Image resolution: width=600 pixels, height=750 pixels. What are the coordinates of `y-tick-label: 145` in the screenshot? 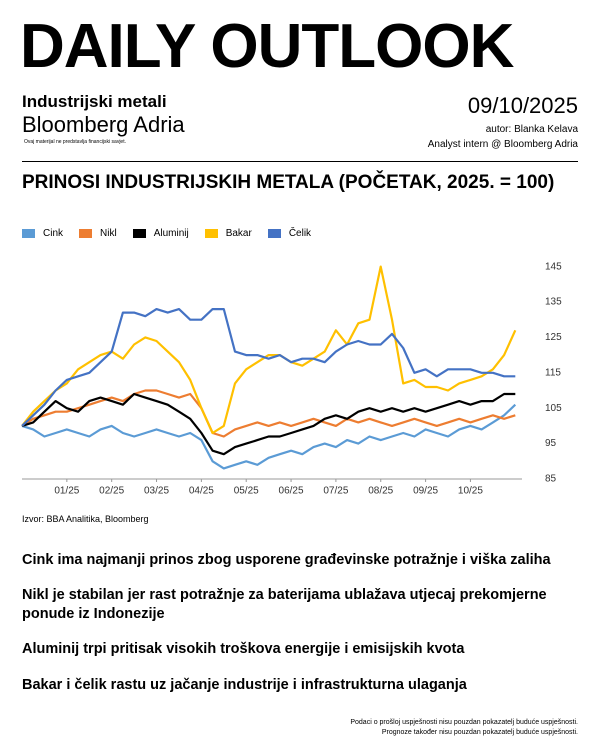 It's located at (553, 266).